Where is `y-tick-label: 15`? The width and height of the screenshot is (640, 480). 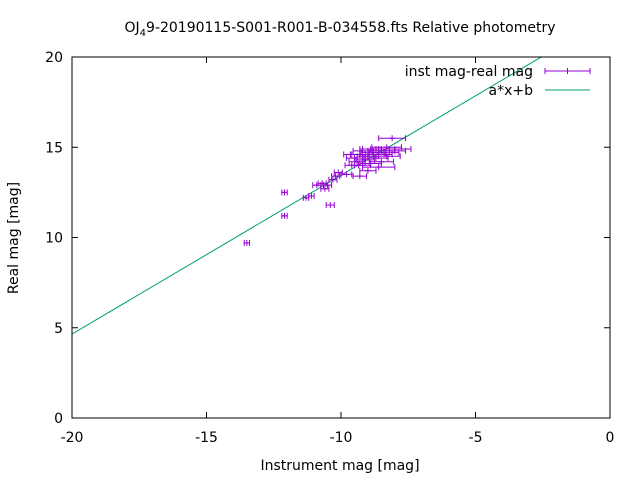
y-tick-label: 15 is located at coordinates (54, 148).